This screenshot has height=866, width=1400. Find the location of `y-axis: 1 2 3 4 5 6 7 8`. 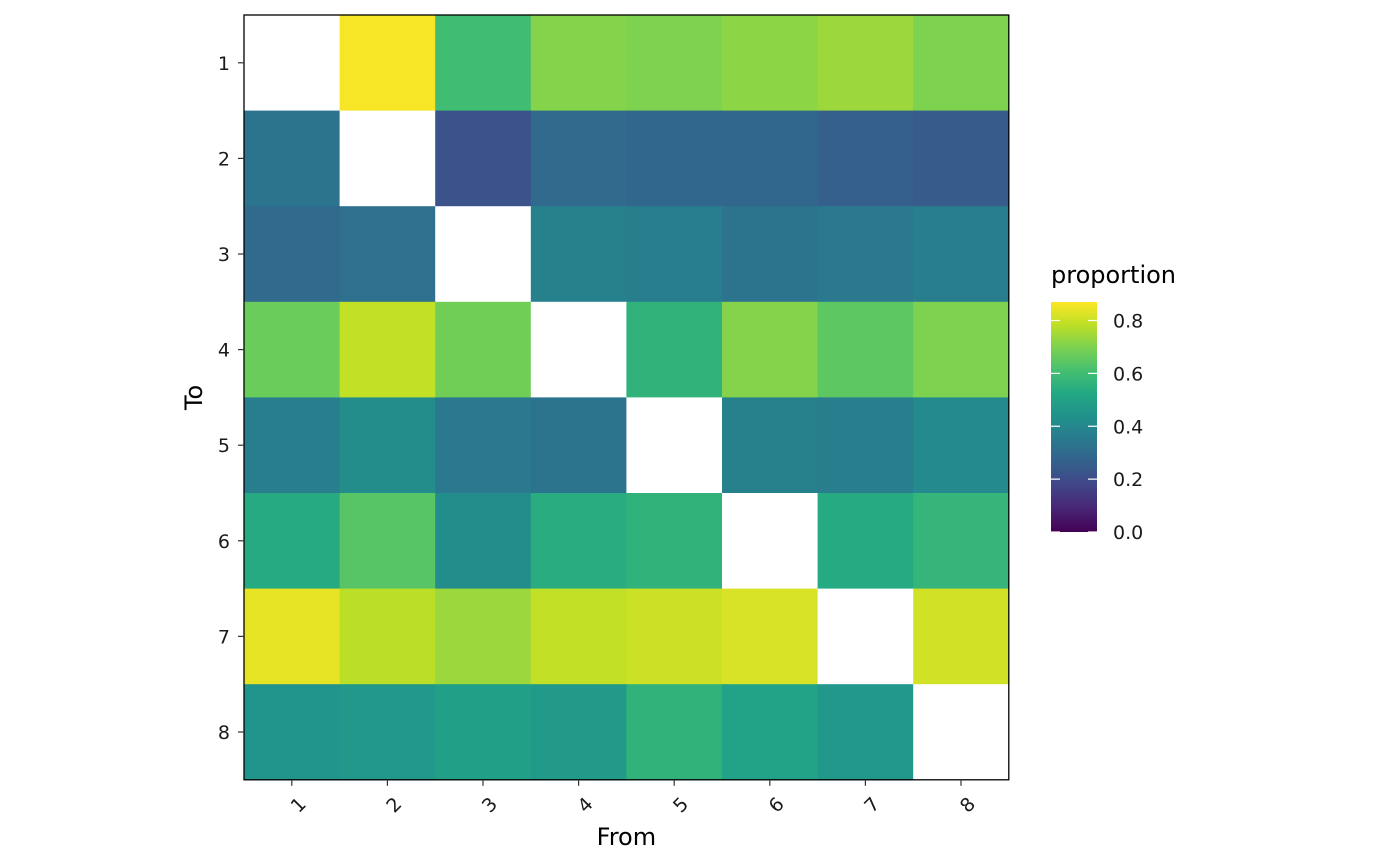

y-axis: 1 2 3 4 5 6 7 8 is located at coordinates (231, 398).